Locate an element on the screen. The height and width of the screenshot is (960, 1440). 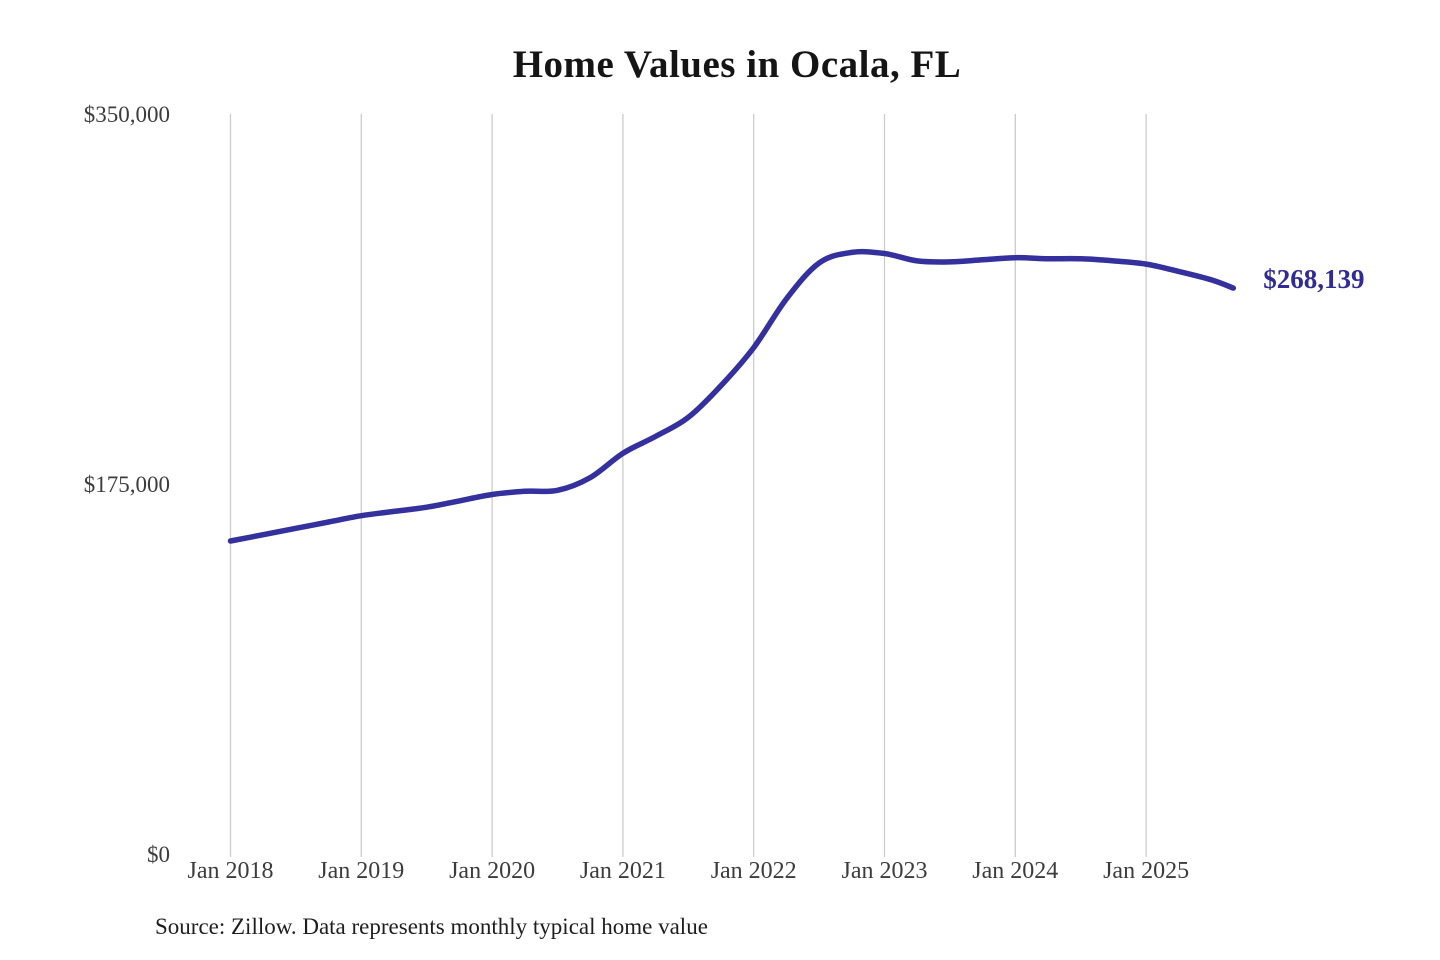
latest-value-label: $268,139 is located at coordinates (1314, 279).